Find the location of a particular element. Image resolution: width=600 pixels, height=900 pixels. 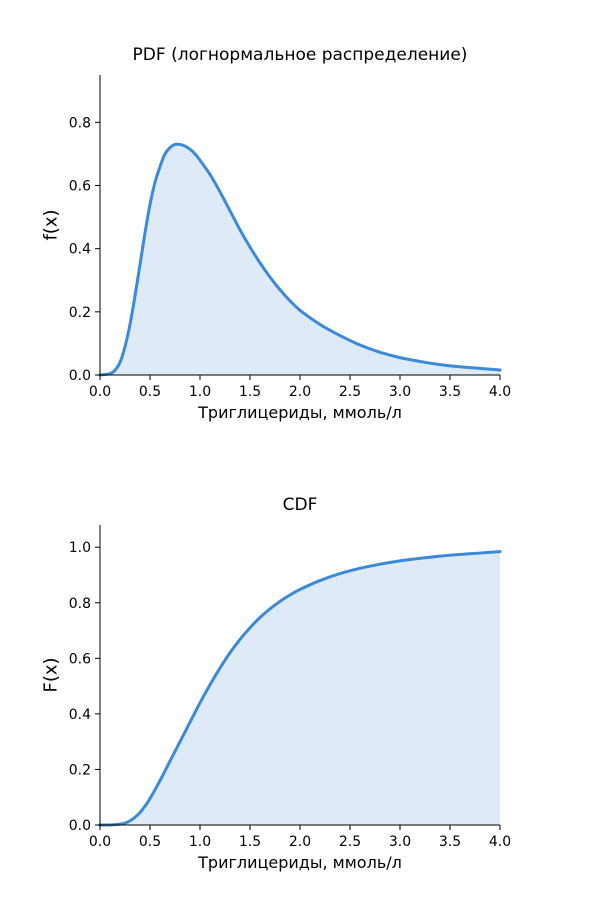

chart1-y-tick-label: 1.0 is located at coordinates (80, 548).